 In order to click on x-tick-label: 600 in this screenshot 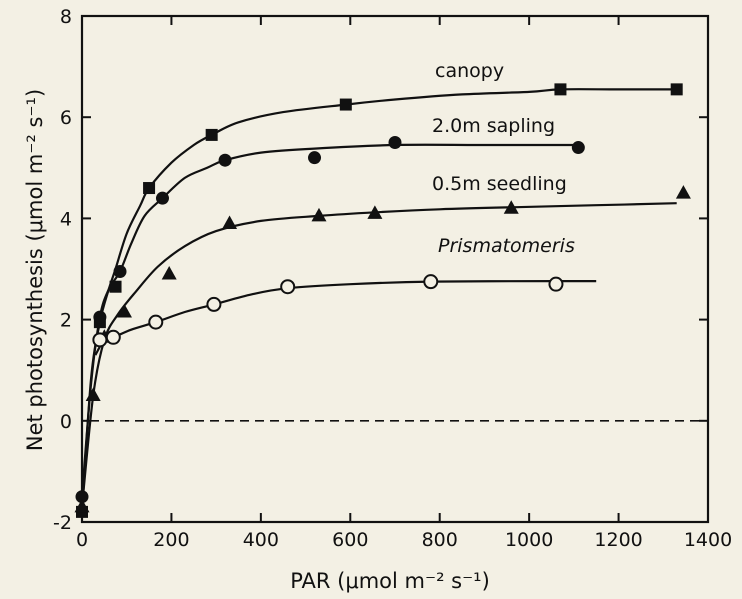, I will do `click(350, 540)`.